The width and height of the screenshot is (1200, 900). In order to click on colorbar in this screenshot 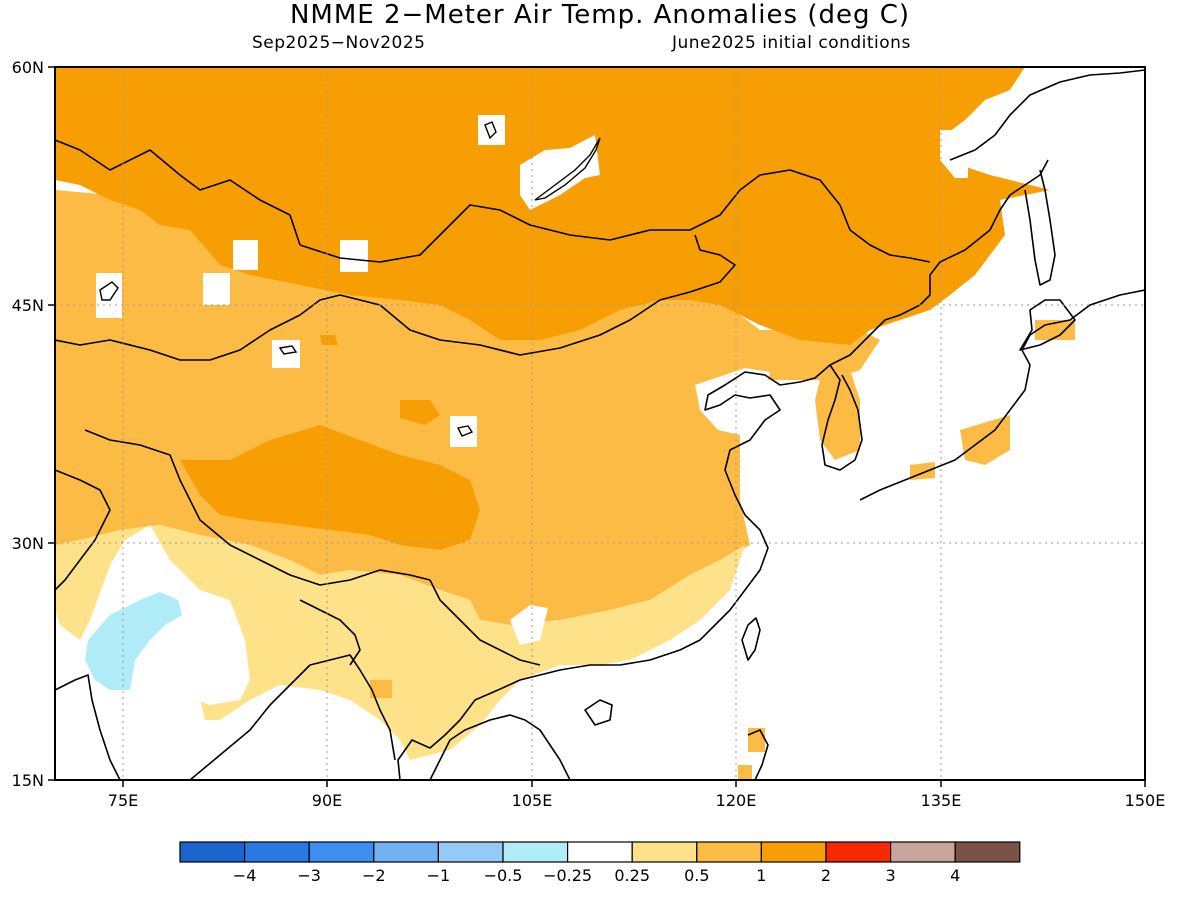, I will do `click(600, 852)`.